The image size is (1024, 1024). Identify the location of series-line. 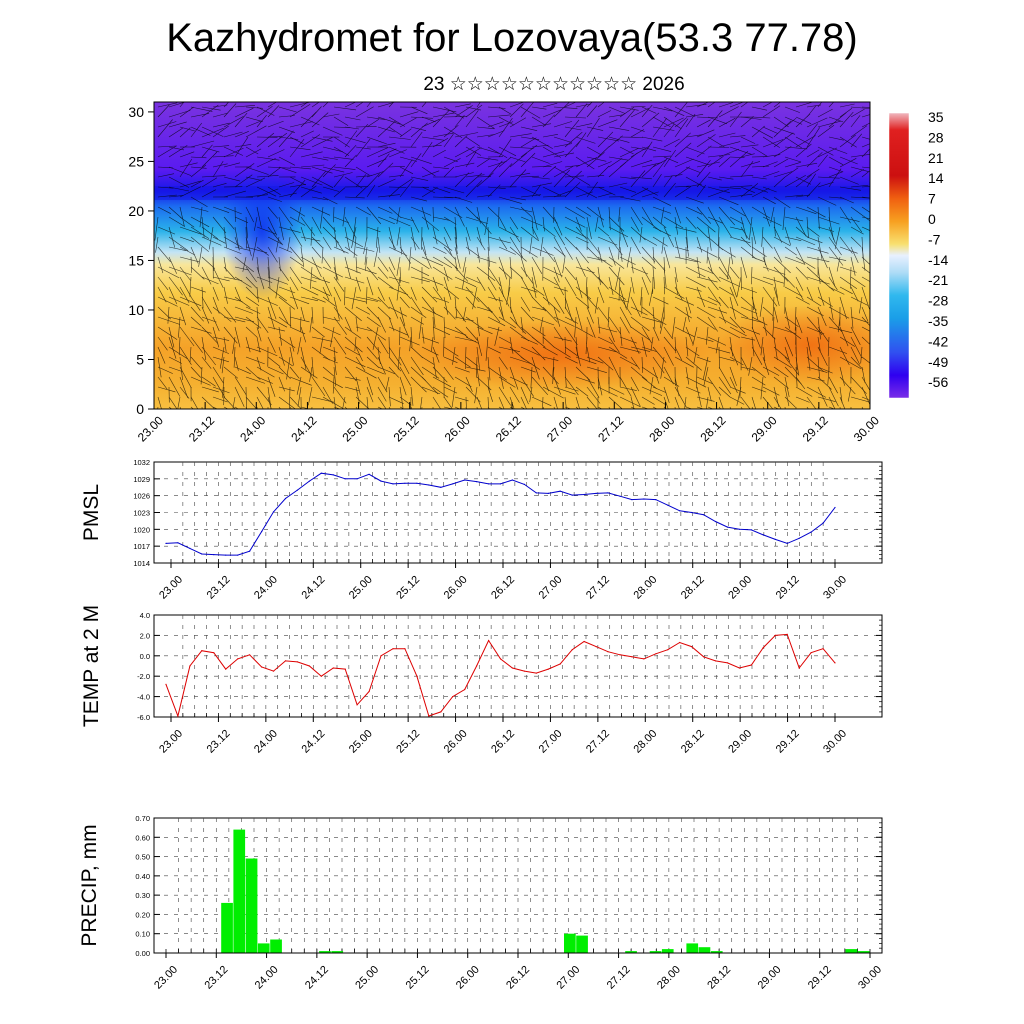
(500, 514).